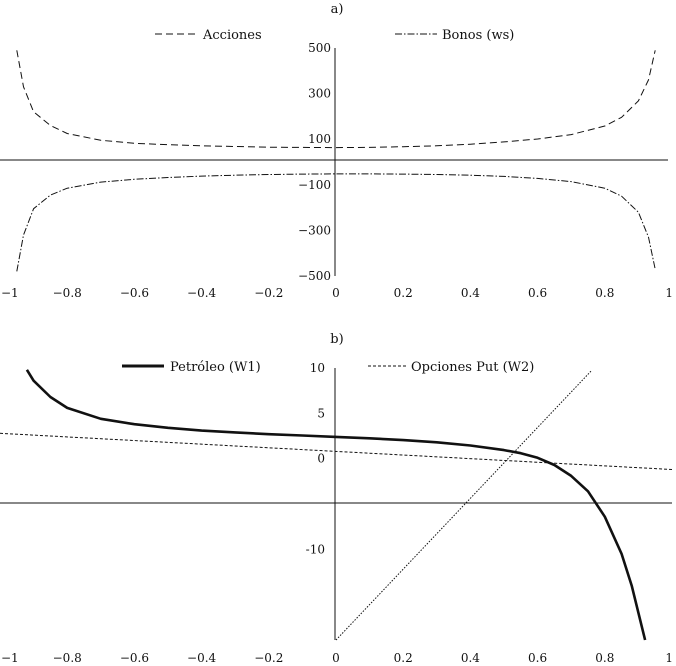 The width and height of the screenshot is (676, 666). Describe the element at coordinates (268, 293) in the screenshot. I see `panel-a-x-tick-label: −0.2` at that location.